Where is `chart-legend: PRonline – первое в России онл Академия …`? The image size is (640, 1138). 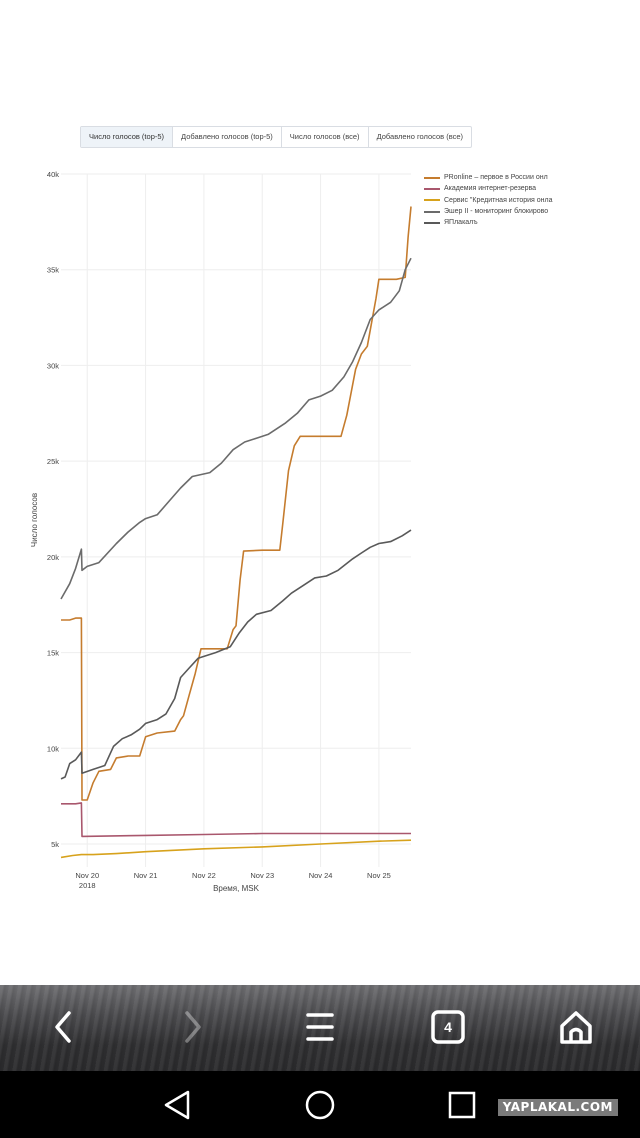 chart-legend: PRonline – первое в России онл Академия … is located at coordinates (488, 200).